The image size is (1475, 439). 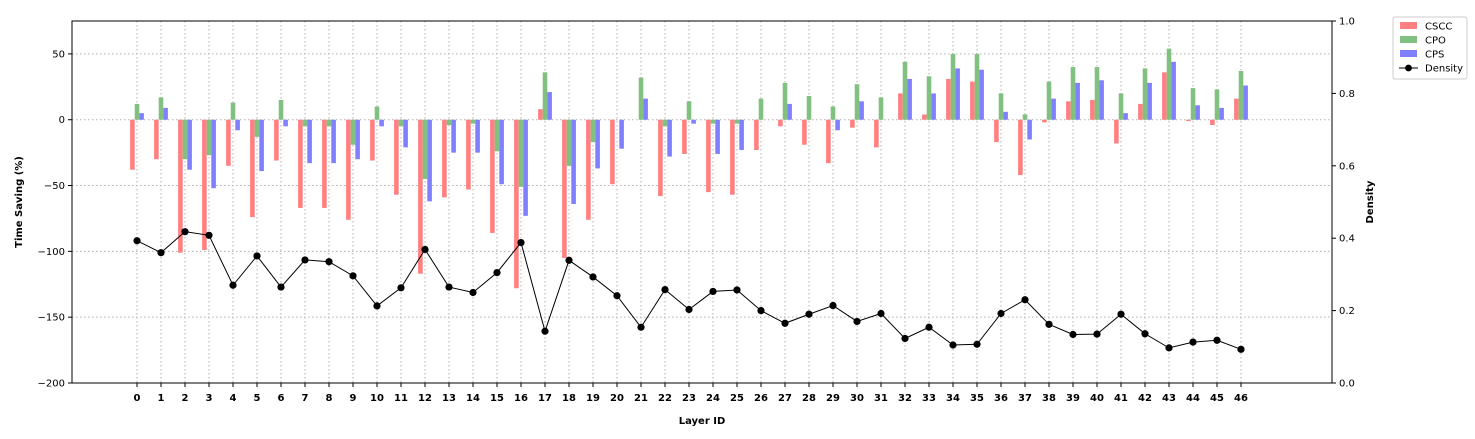 I want to click on y2-tick-label: 1.0, so click(x=1347, y=22).